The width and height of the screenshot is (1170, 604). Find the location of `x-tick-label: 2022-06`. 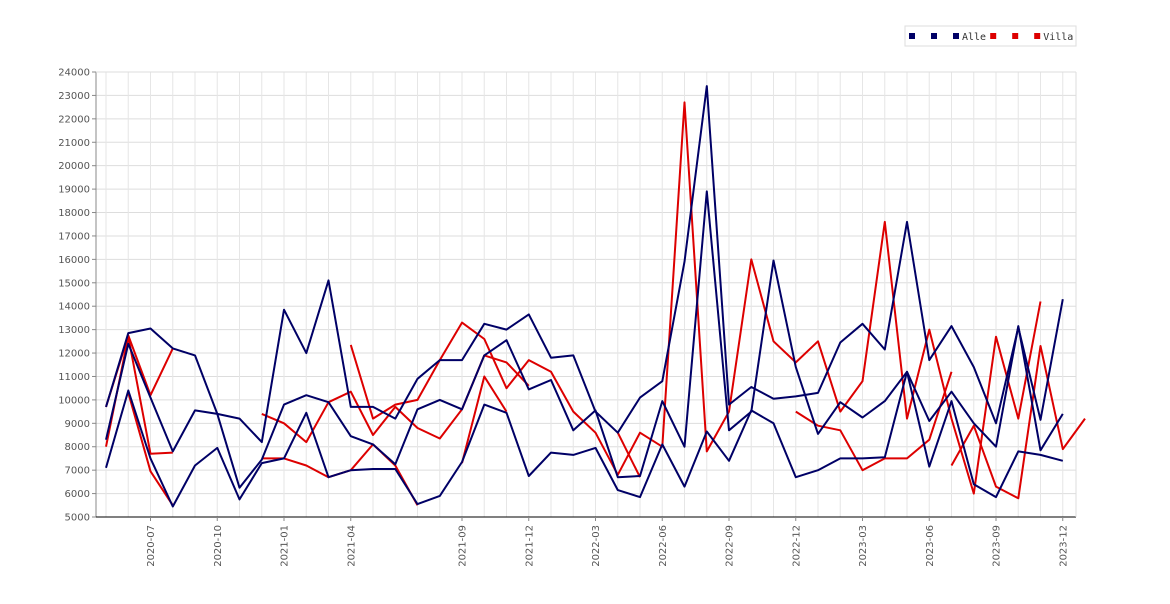

x-tick-label: 2022-06 is located at coordinates (663, 546).